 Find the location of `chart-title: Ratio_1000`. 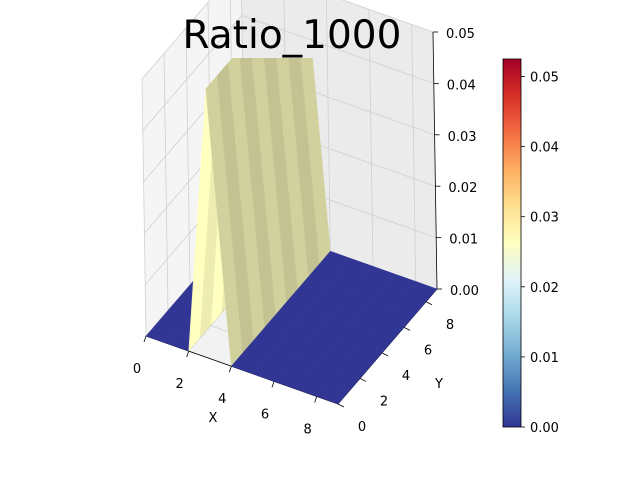

chart-title: Ratio_1000 is located at coordinates (292, 35).